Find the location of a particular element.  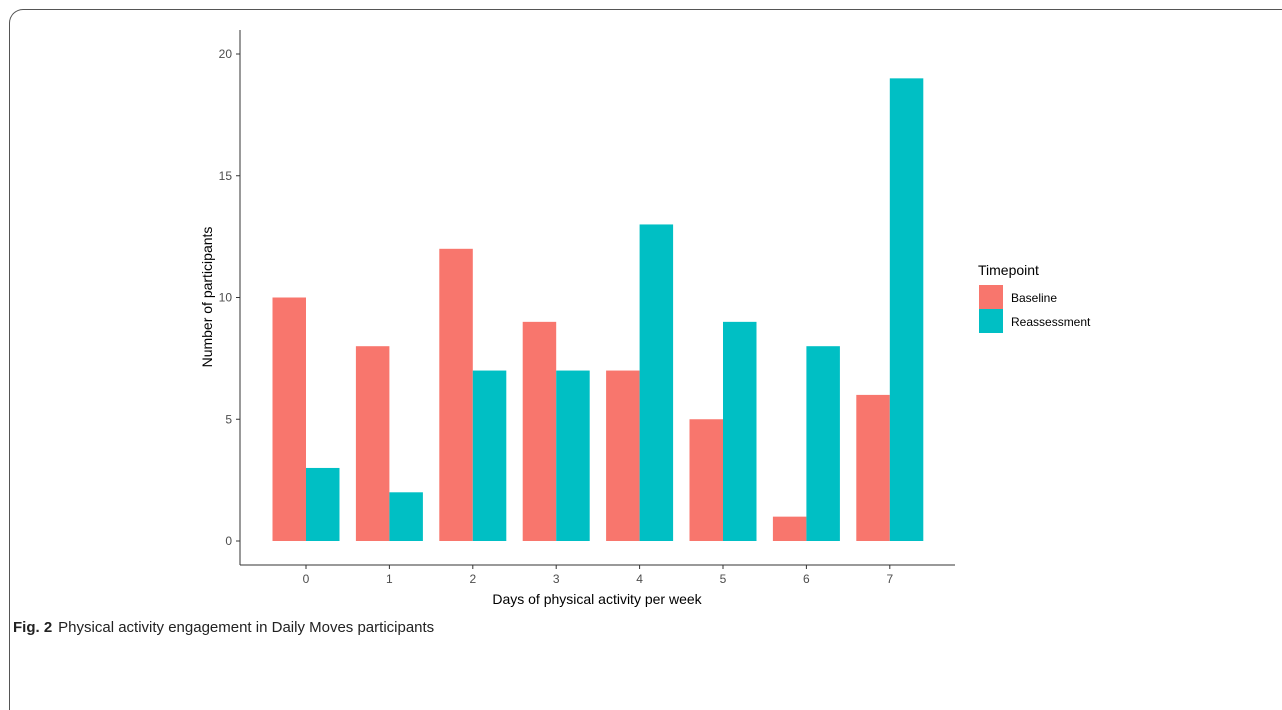

legend-label-reassessment: Reassessment is located at coordinates (1051, 322).